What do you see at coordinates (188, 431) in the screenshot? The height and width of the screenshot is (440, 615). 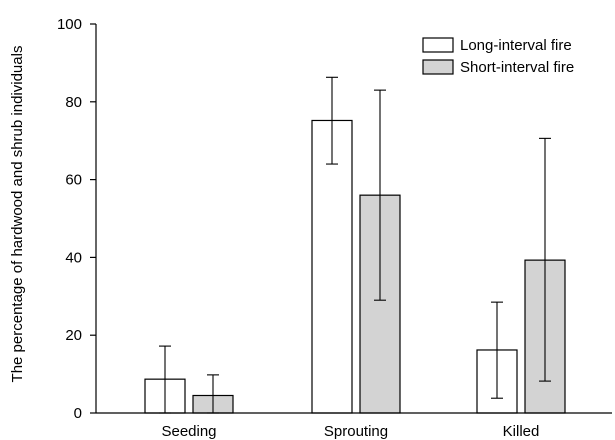 I see `x-category-label: Seeding` at bounding box center [188, 431].